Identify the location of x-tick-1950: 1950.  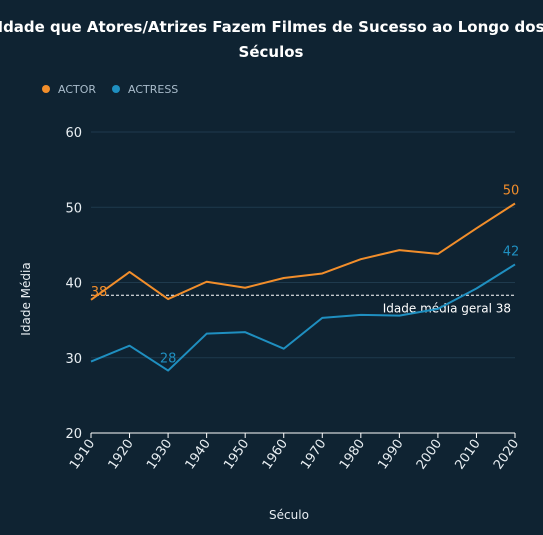
(236, 455).